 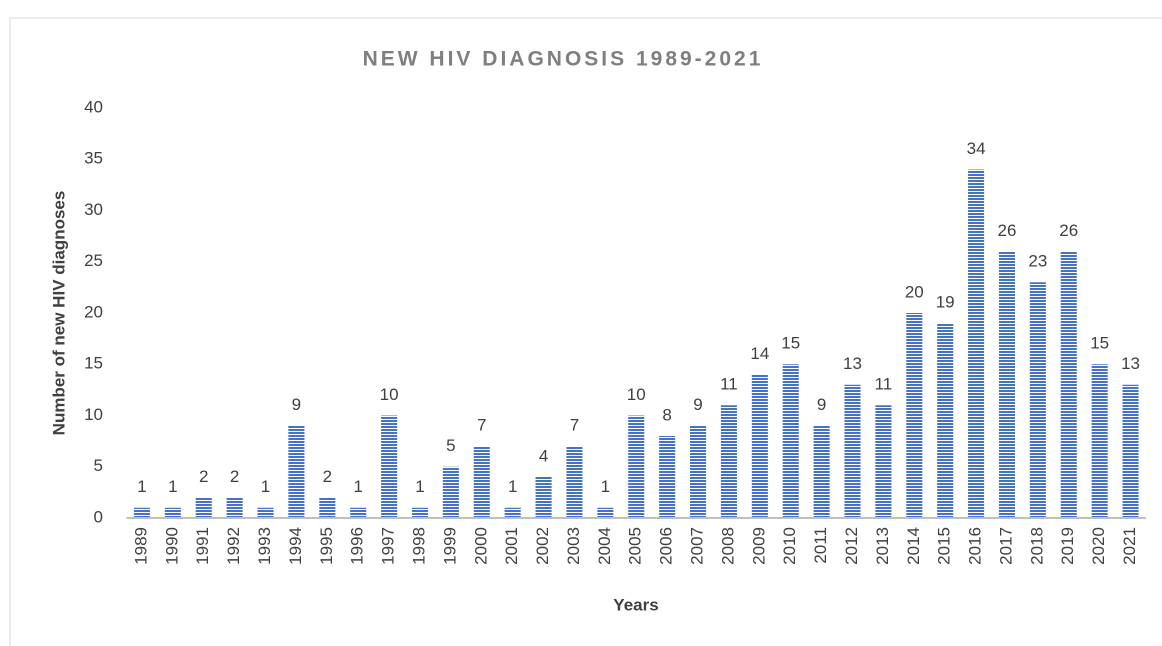 What do you see at coordinates (666, 546) in the screenshot?
I see `x-tick-label: 2006` at bounding box center [666, 546].